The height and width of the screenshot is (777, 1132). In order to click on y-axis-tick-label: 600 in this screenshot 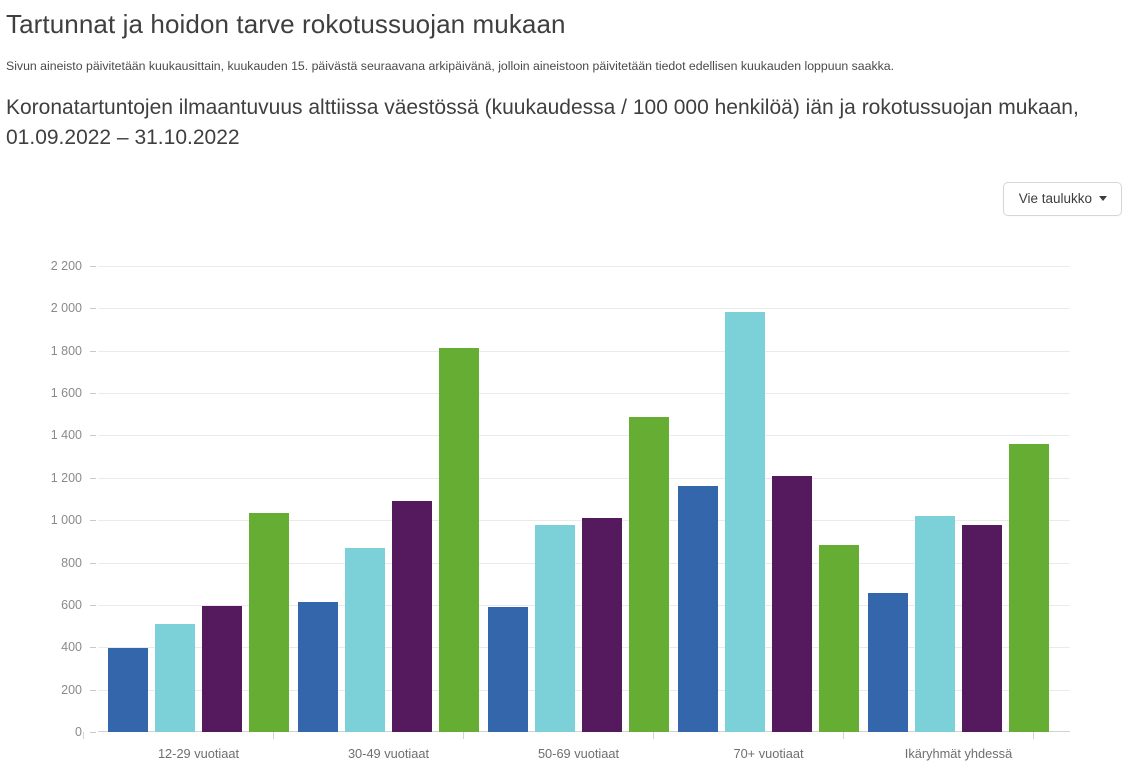, I will do `click(71, 604)`.